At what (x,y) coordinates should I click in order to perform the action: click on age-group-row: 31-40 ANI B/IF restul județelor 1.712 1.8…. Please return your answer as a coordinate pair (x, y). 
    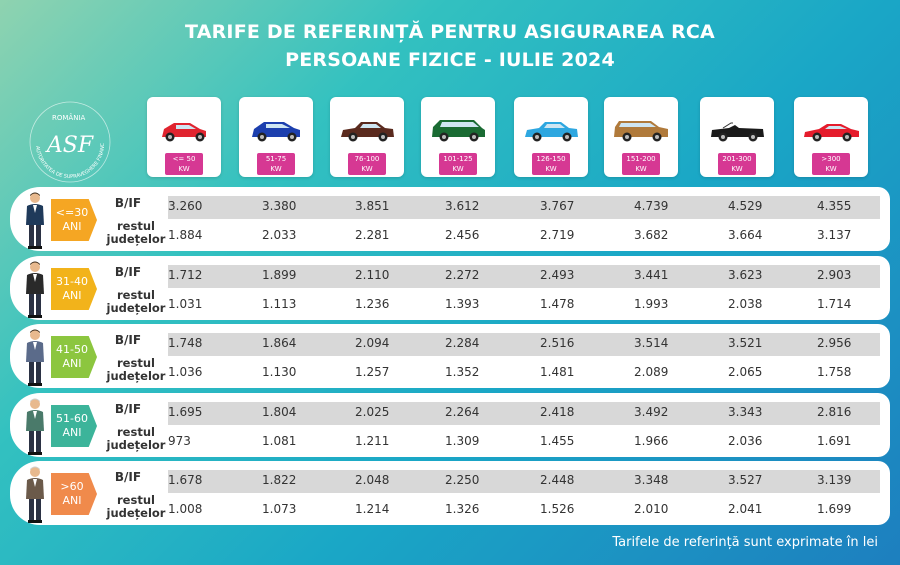
    Looking at the image, I should click on (450, 288).